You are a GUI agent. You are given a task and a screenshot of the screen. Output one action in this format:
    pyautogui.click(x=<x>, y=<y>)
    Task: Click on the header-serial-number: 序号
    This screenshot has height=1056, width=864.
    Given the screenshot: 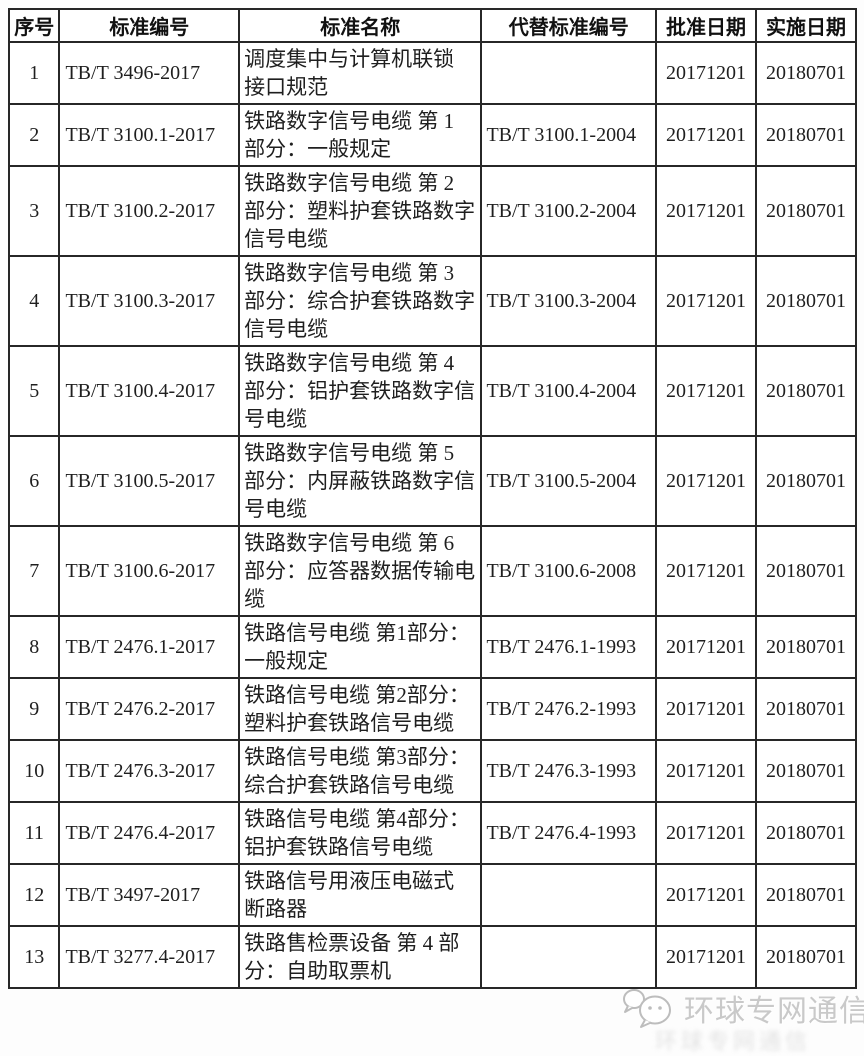 What is the action you would take?
    pyautogui.click(x=34, y=25)
    